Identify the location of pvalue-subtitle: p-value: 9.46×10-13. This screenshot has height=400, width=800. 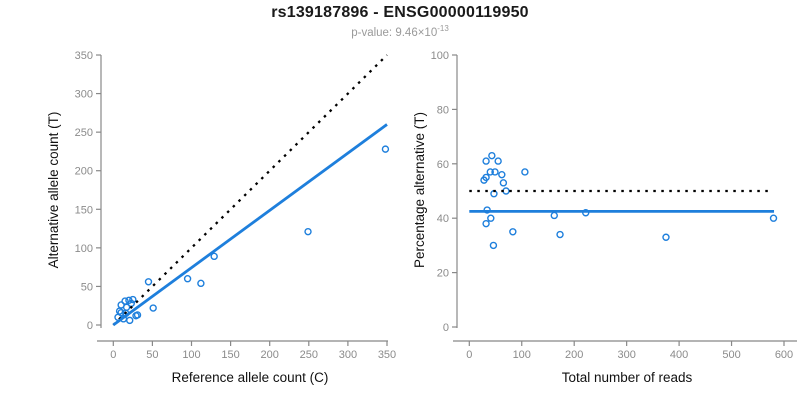
(400, 31).